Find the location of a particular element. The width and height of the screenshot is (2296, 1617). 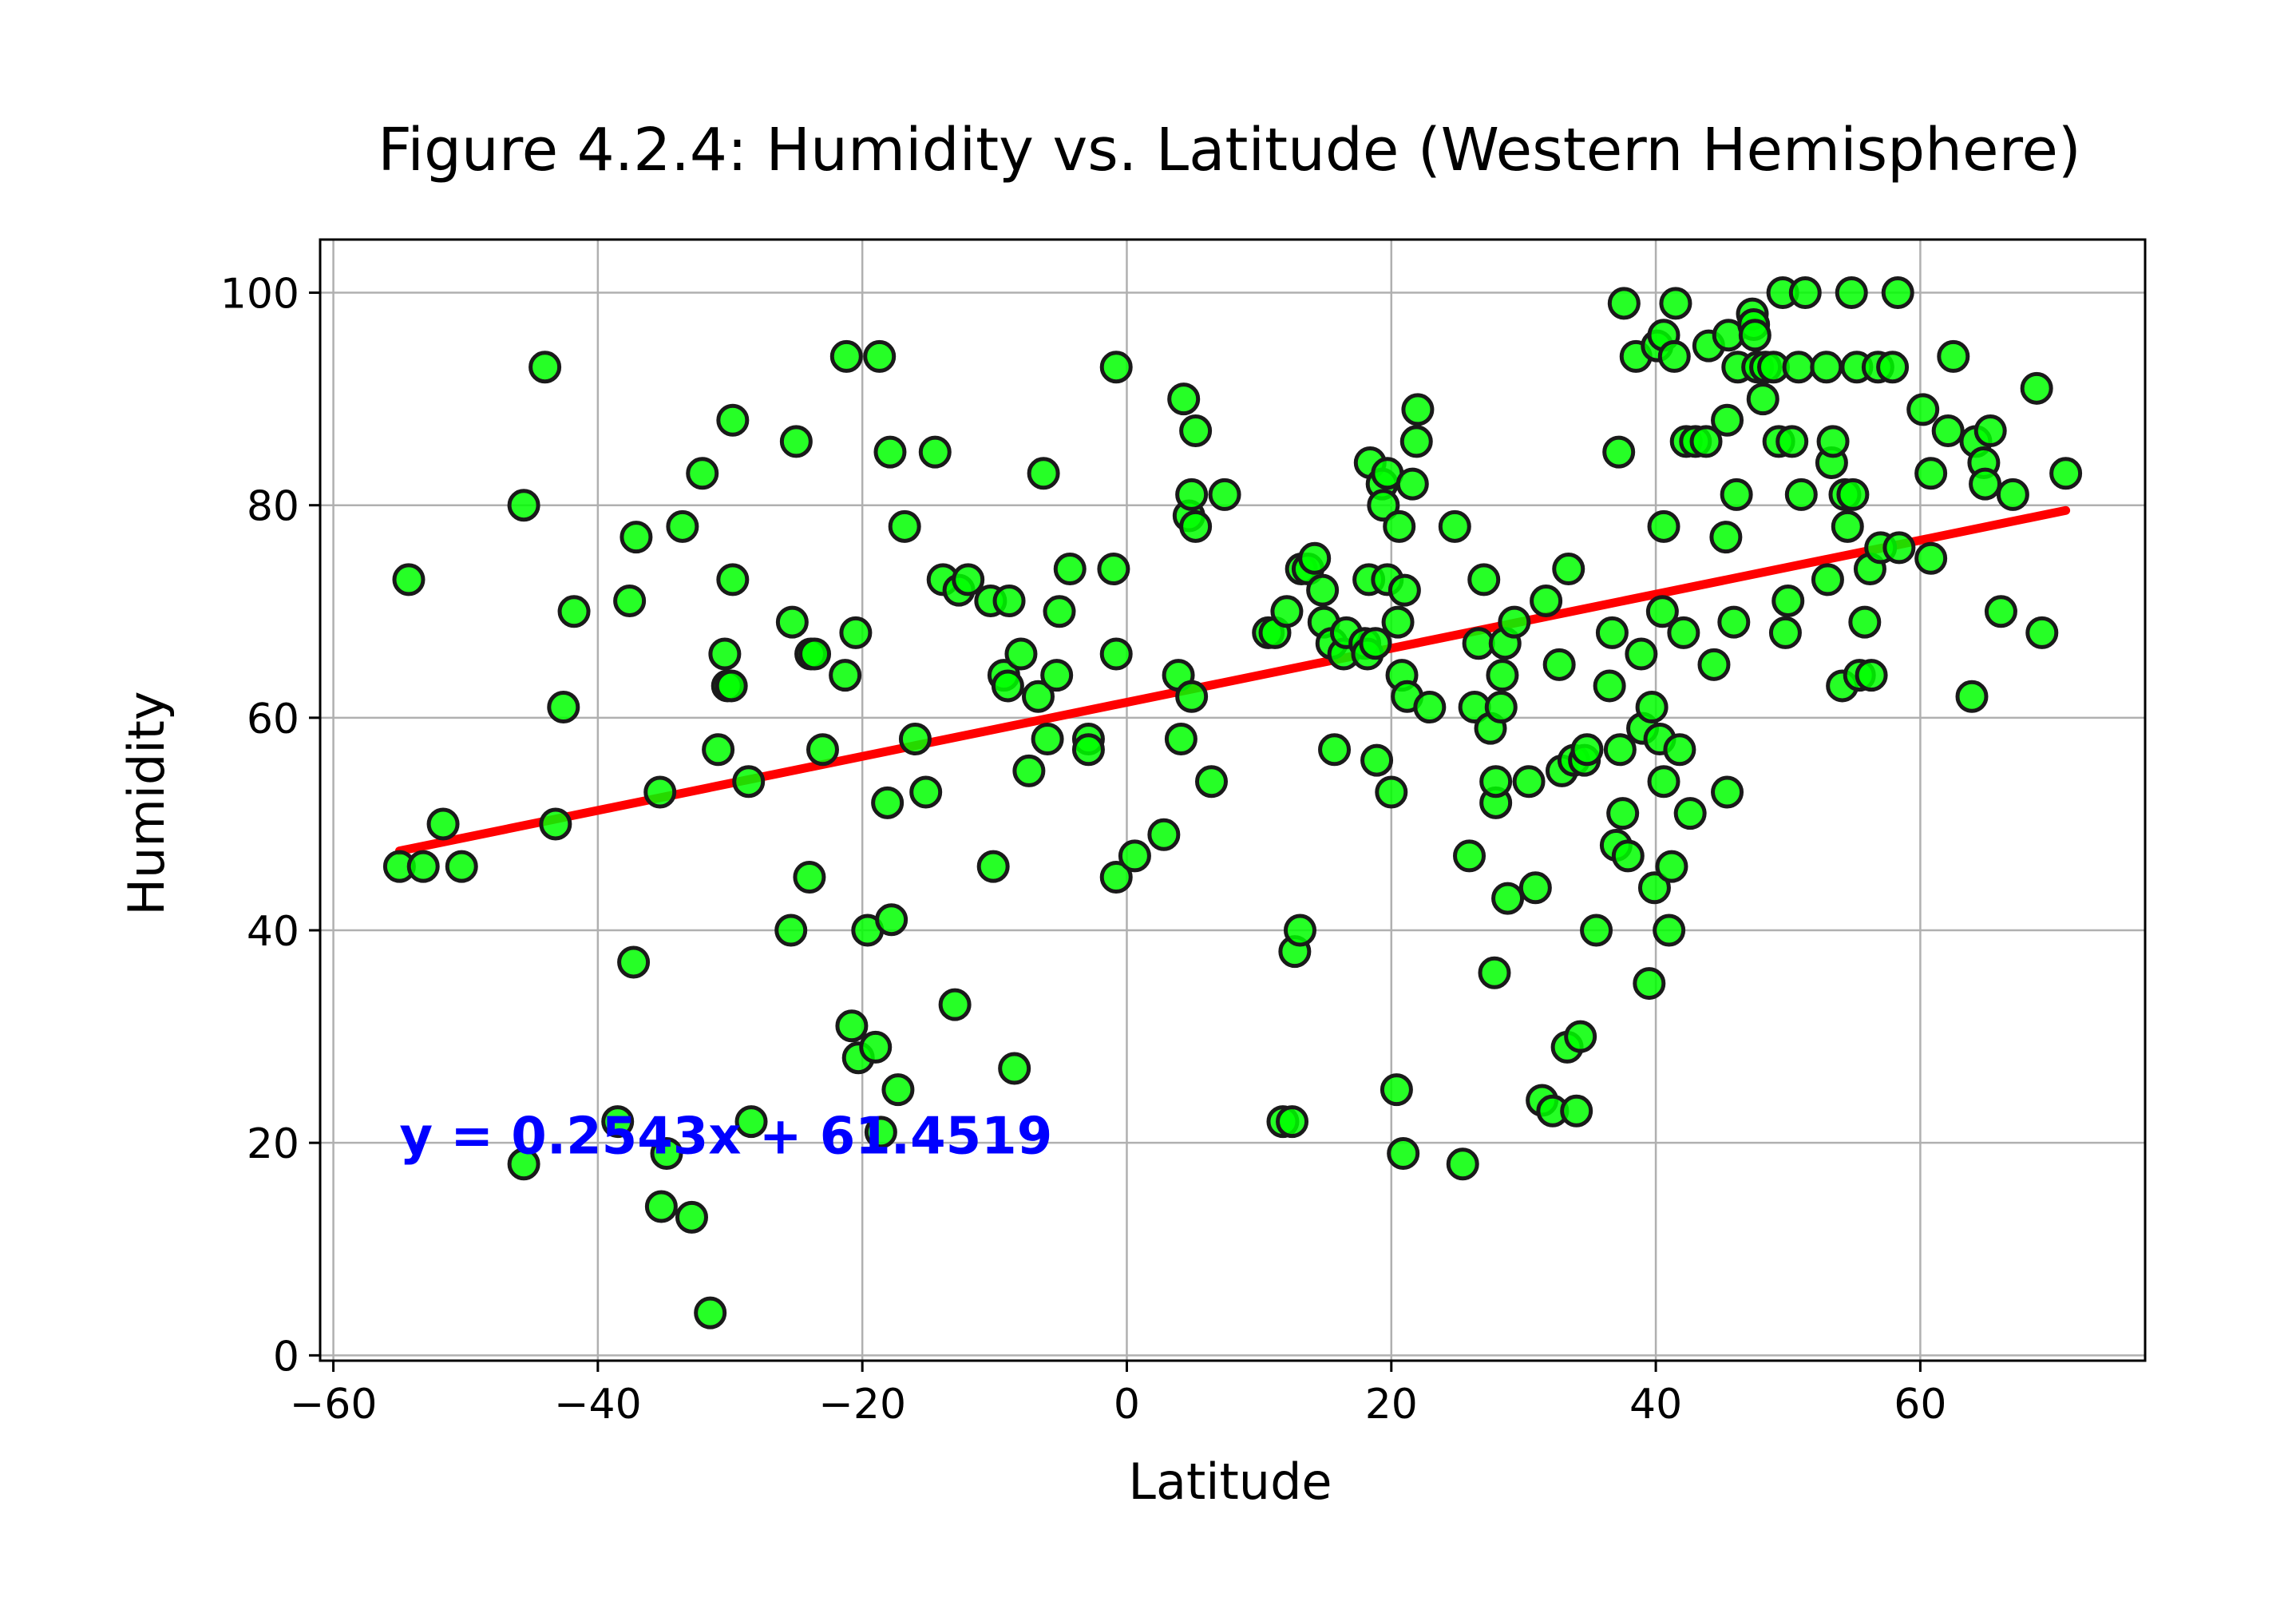

x-axis-label: Latitude is located at coordinates (1230, 1482).